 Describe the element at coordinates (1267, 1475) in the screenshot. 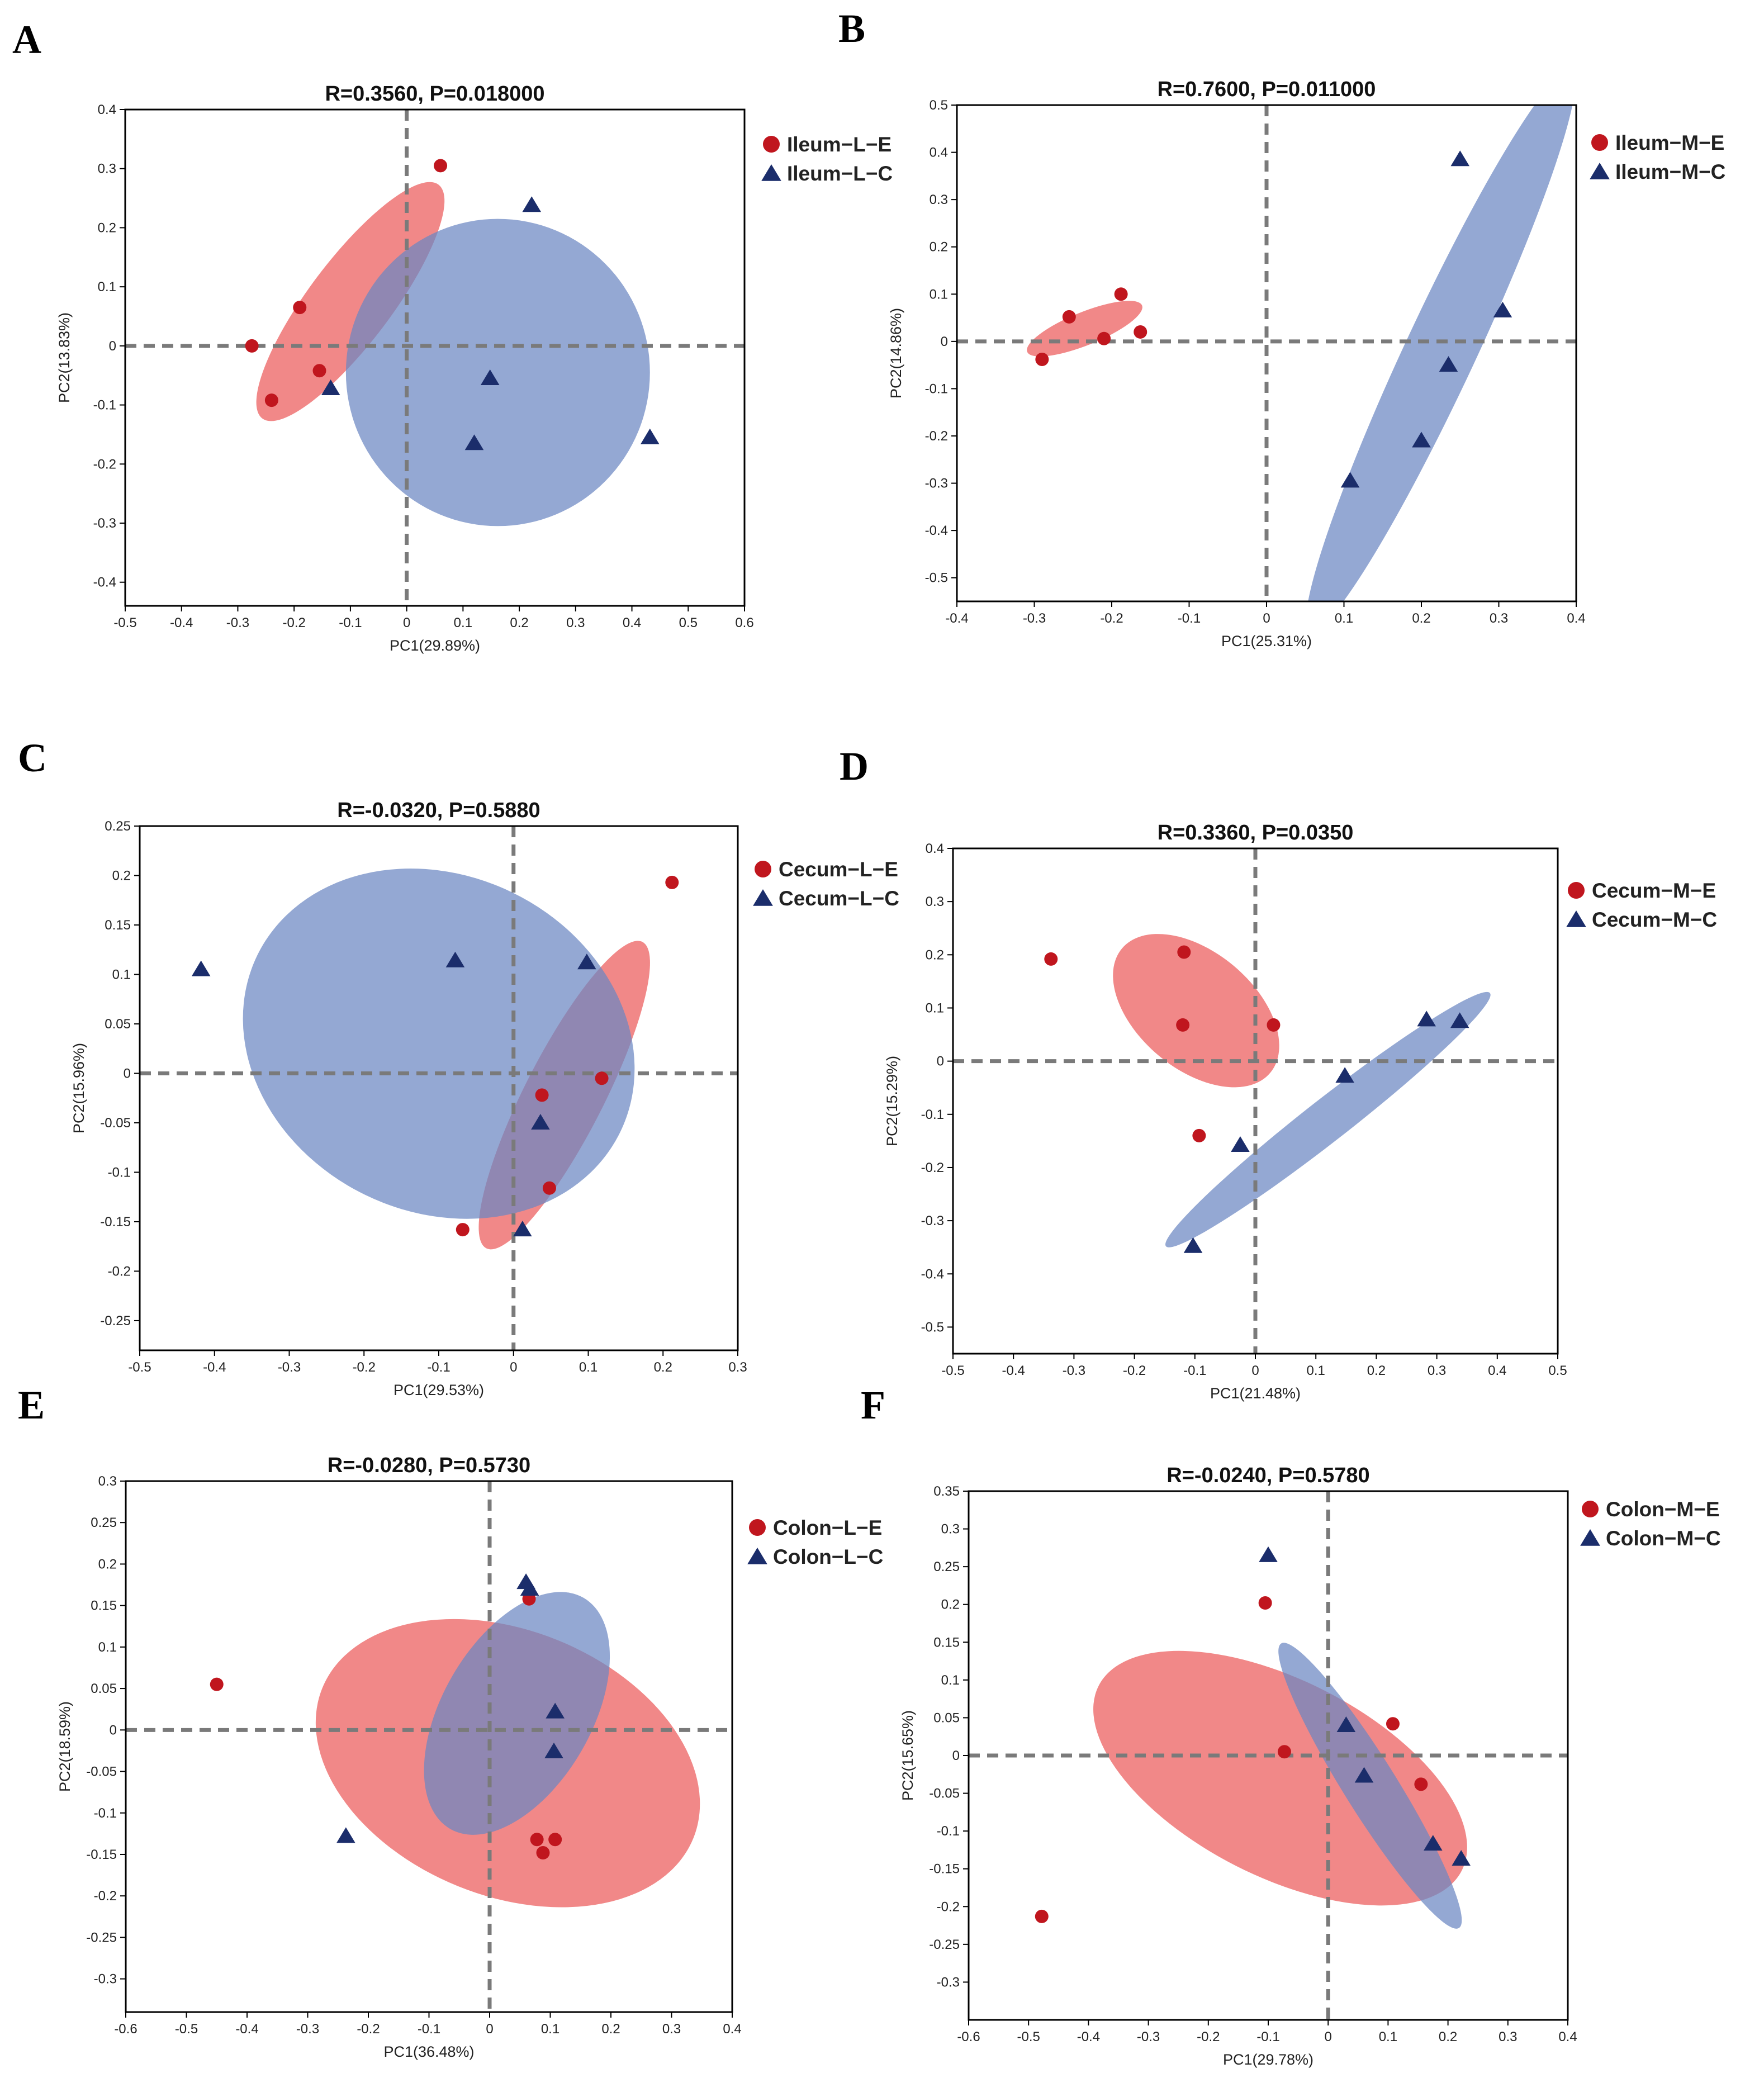

I see `chart-title: R=-0.0240, P=0.5780` at that location.